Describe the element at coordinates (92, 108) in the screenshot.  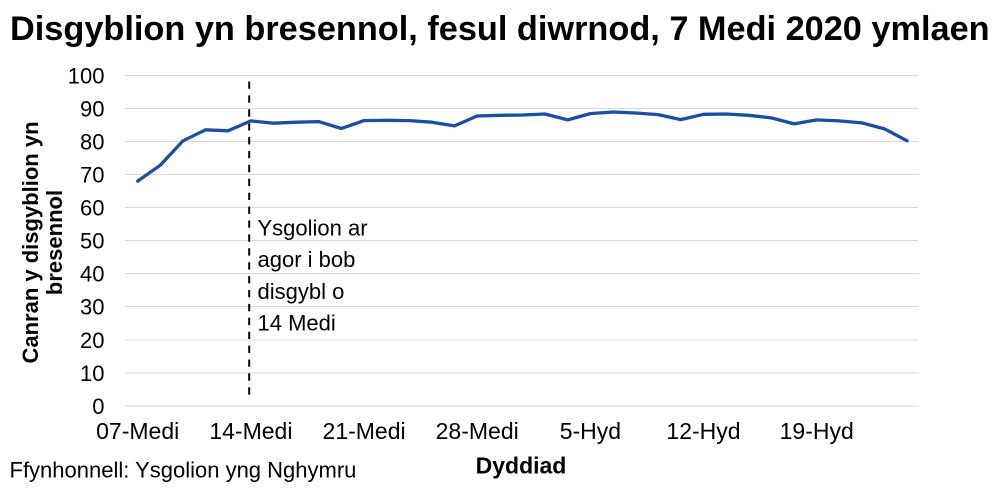
I see `svg-text: 90` at that location.